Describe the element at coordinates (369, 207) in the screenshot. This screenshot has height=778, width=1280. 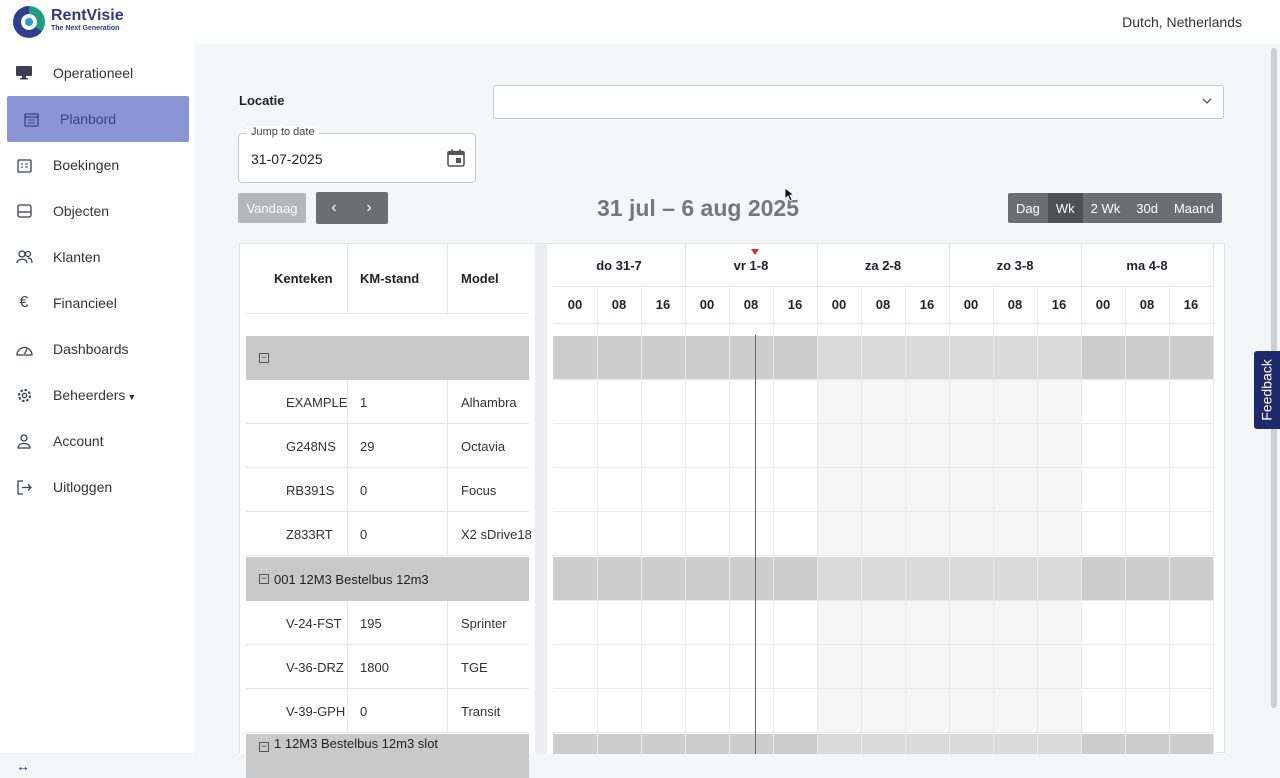
I see `next-button: ›` at that location.